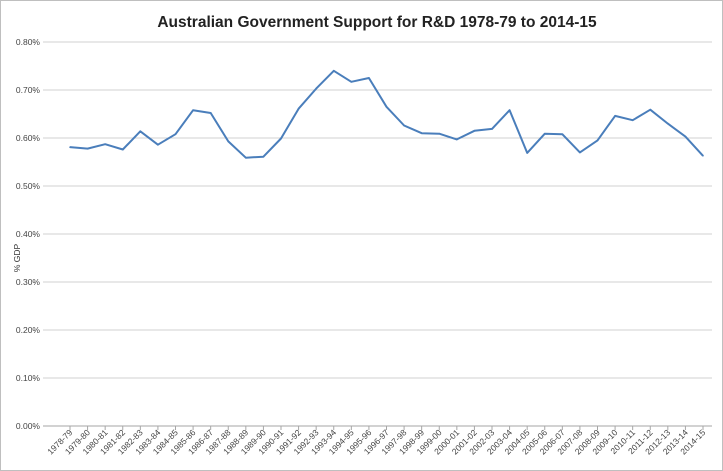  I want to click on y-tick-label: 0.10%, so click(28, 378).